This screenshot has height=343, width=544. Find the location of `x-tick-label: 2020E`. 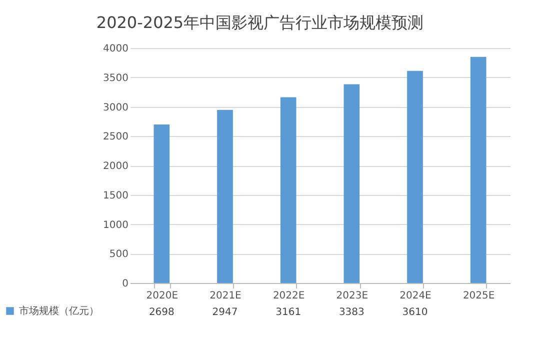

x-tick-label: 2020E is located at coordinates (162, 296).